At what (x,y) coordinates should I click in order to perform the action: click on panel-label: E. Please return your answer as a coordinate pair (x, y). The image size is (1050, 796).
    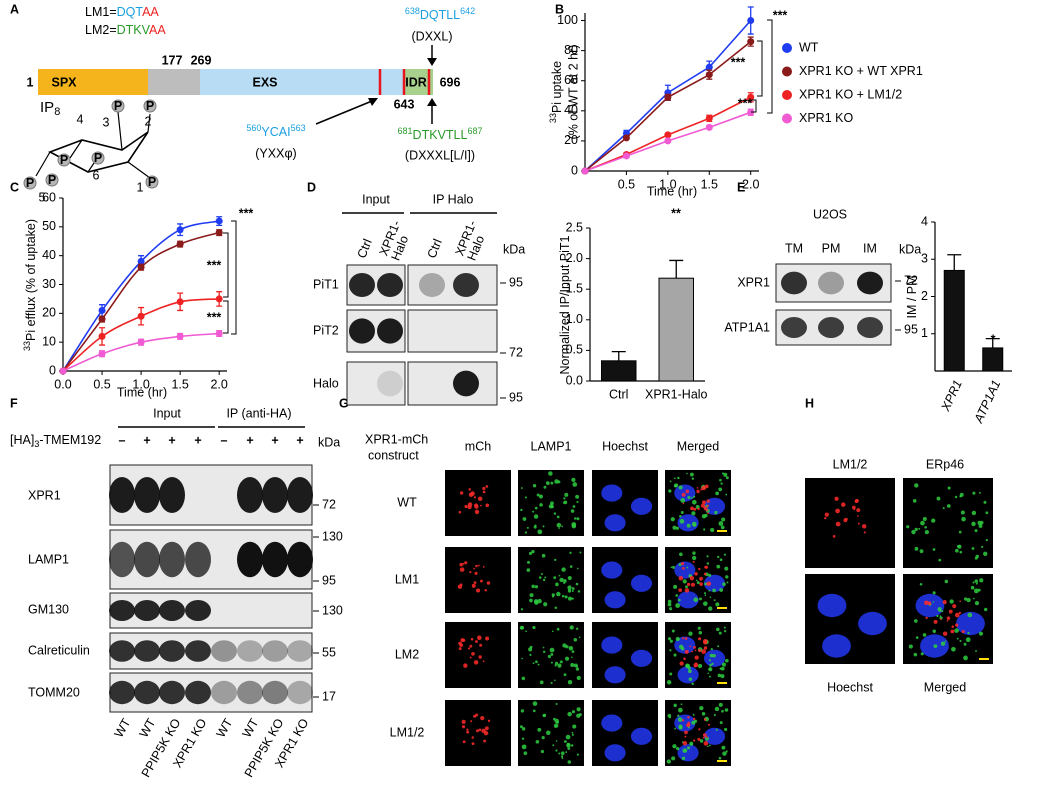
    Looking at the image, I should click on (741, 187).